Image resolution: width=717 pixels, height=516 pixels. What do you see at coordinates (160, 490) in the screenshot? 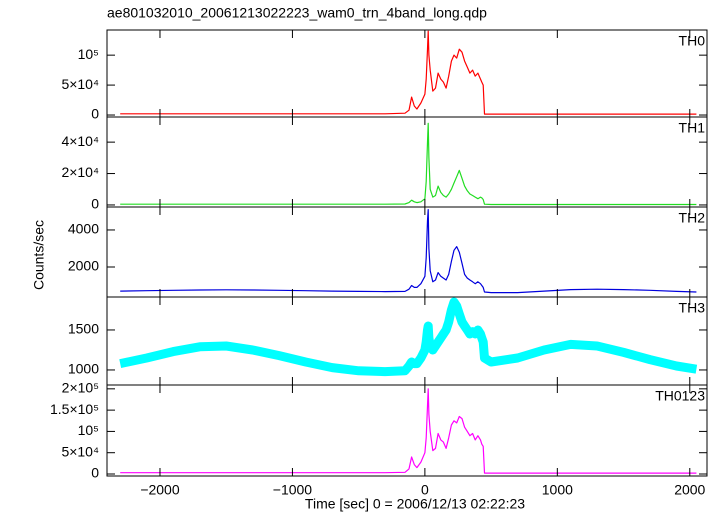
I see `x-tick-label: −2000` at bounding box center [160, 490].